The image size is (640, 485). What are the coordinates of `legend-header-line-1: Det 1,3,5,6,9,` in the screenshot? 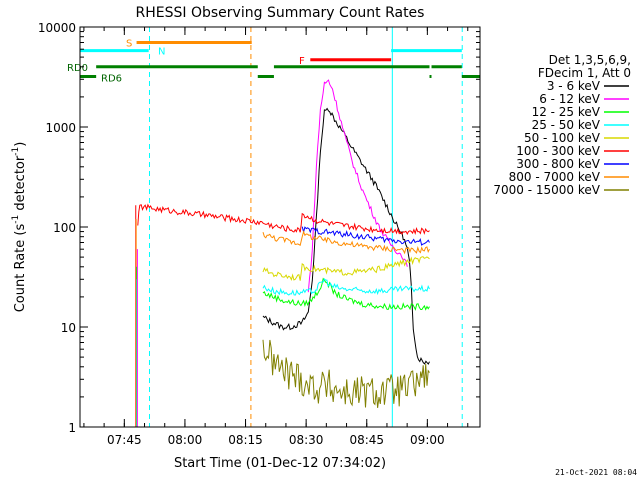 It's located at (590, 60).